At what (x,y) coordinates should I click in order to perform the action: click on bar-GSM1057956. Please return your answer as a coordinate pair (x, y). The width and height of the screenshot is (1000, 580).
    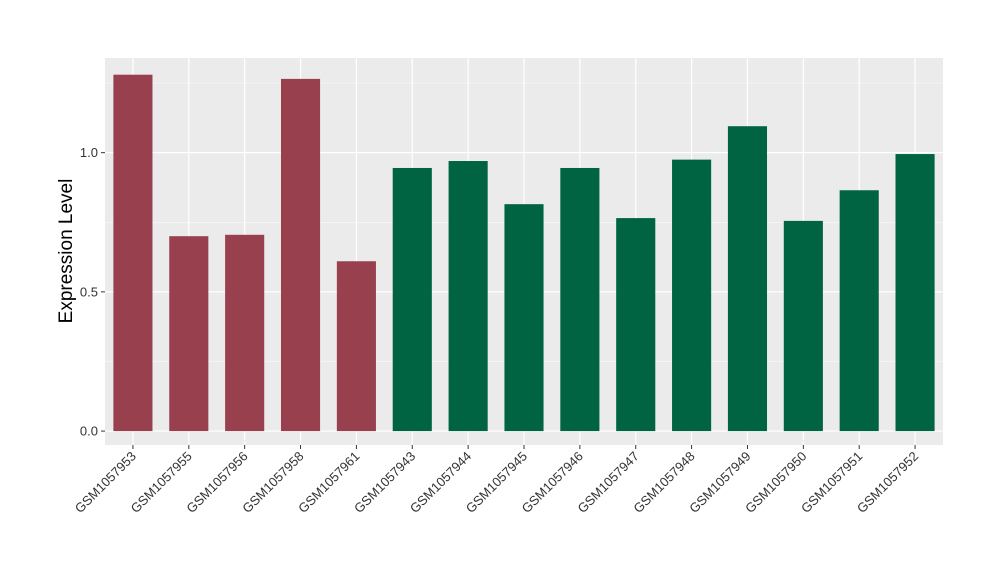
    Looking at the image, I should click on (245, 333).